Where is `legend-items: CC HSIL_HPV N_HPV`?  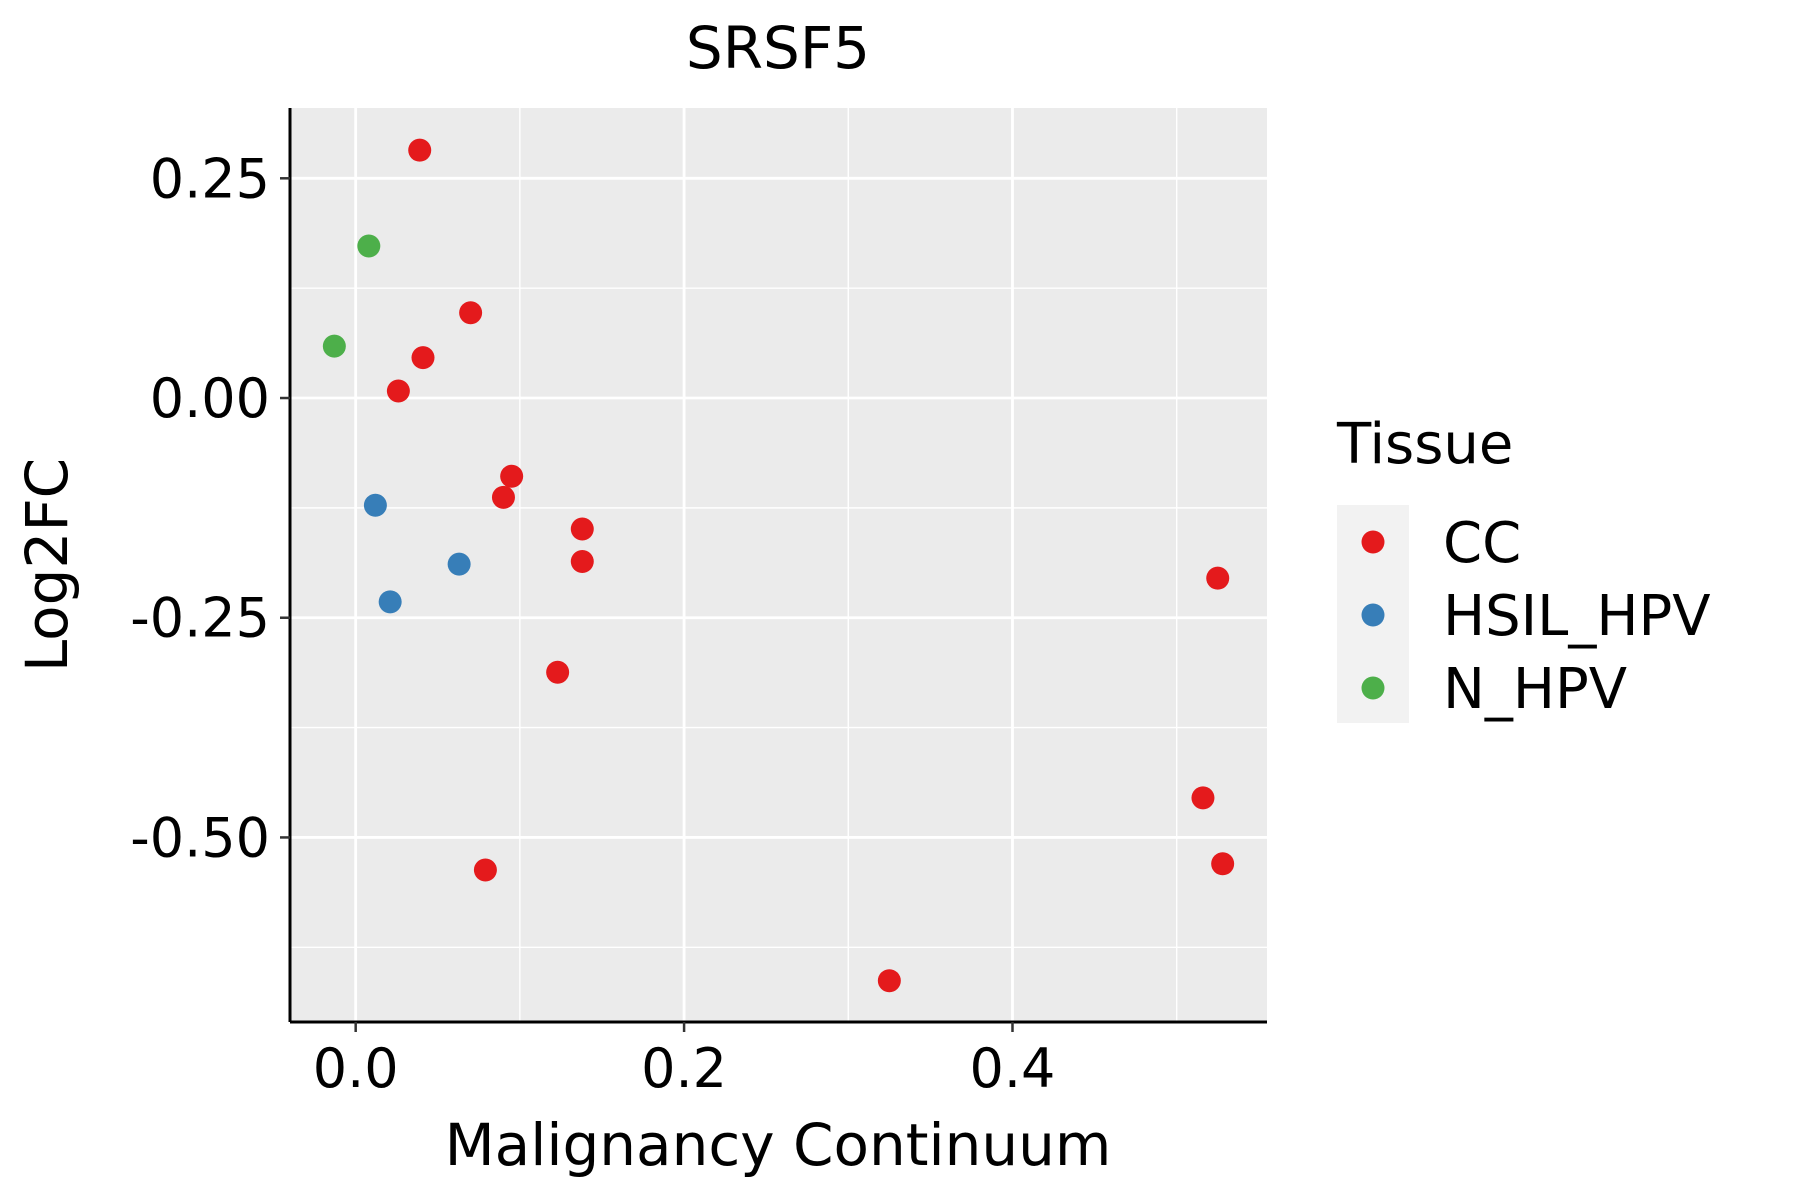
legend-items: CC HSIL_HPV N_HPV is located at coordinates (1536, 616).